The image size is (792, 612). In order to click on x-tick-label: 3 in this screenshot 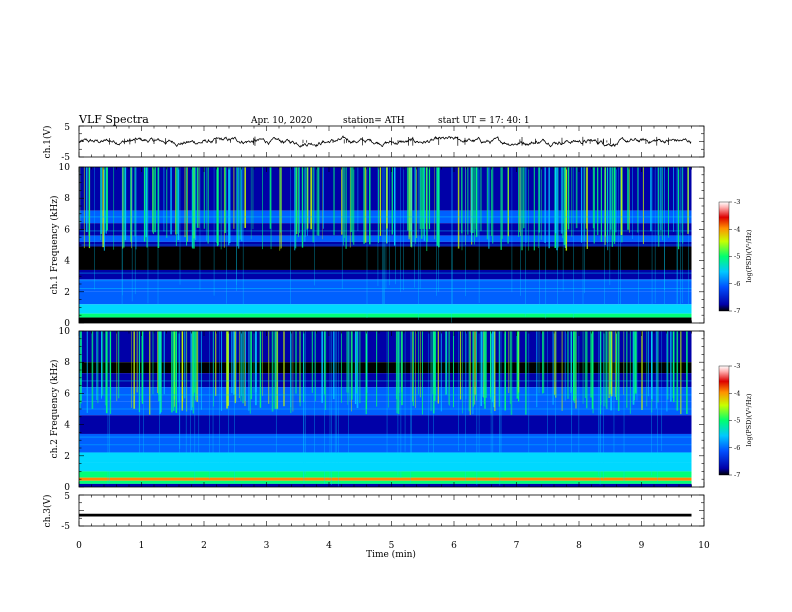, I will do `click(267, 546)`.